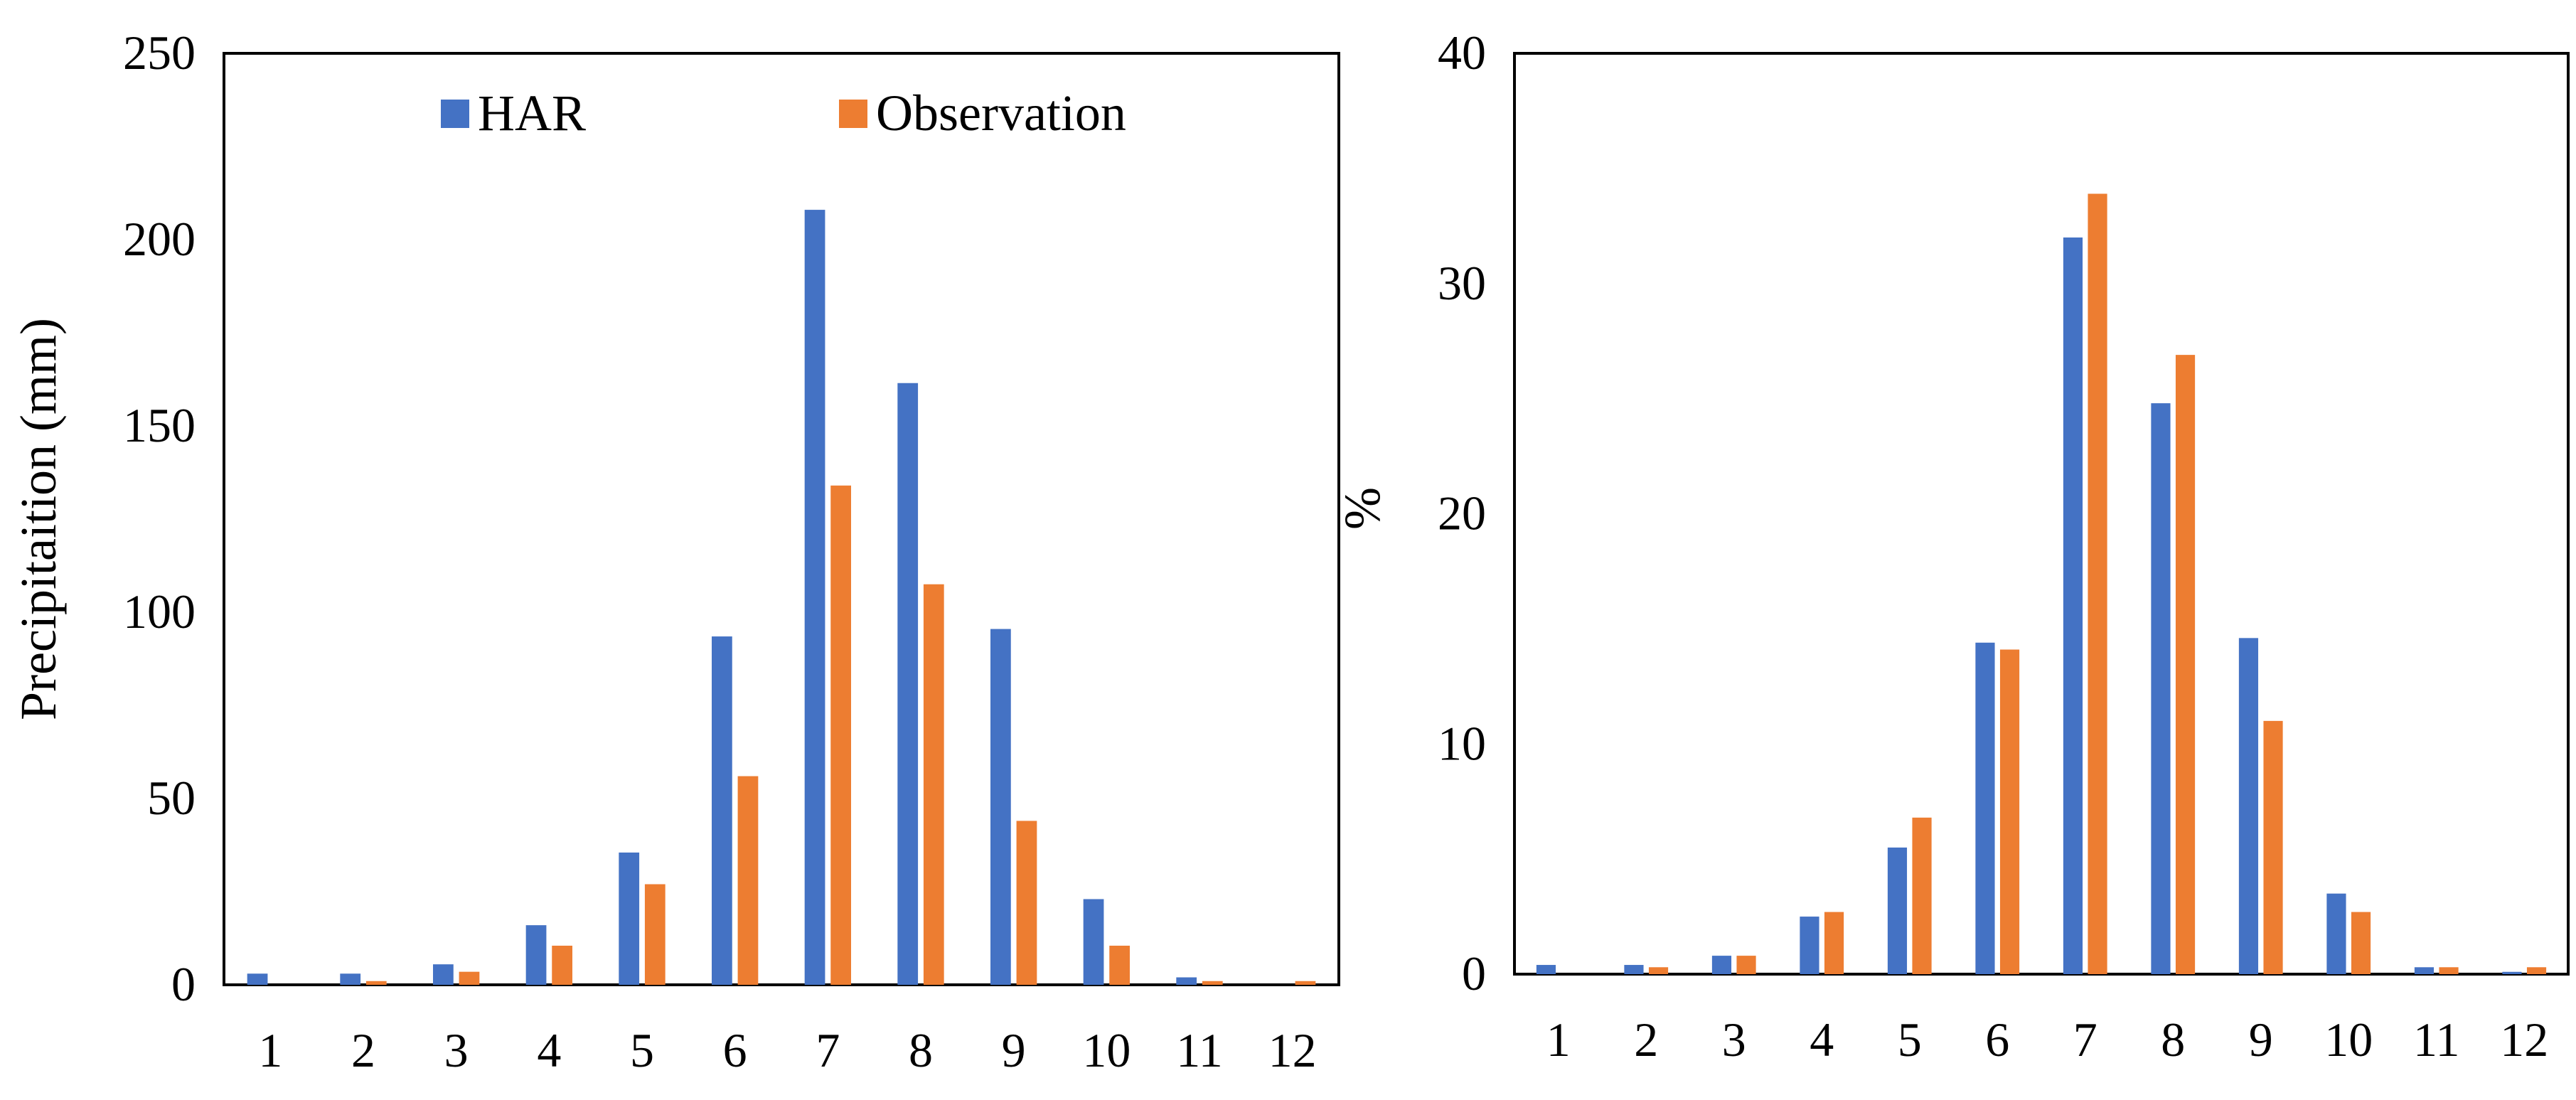  I want to click on y-tick-label: 150, so click(159, 425).